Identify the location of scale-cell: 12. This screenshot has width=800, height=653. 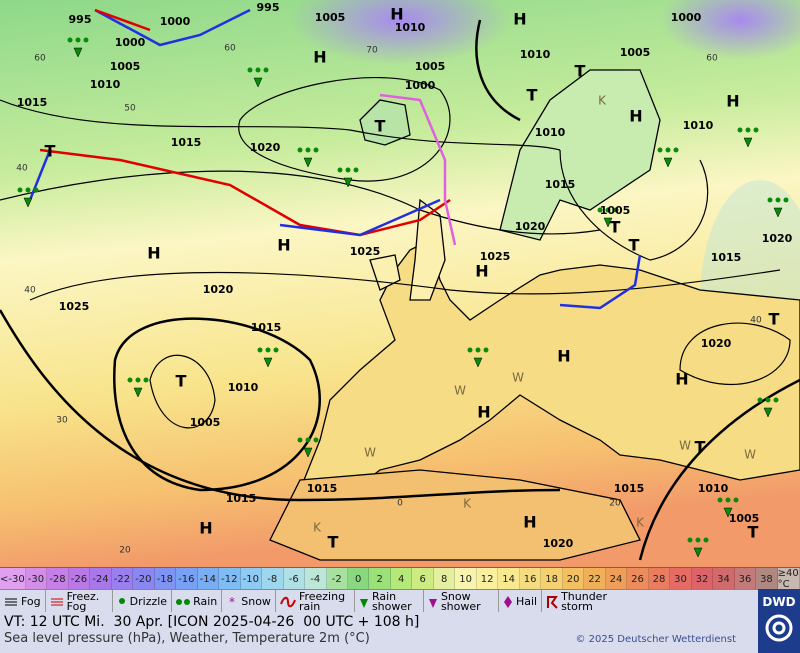
(487, 579).